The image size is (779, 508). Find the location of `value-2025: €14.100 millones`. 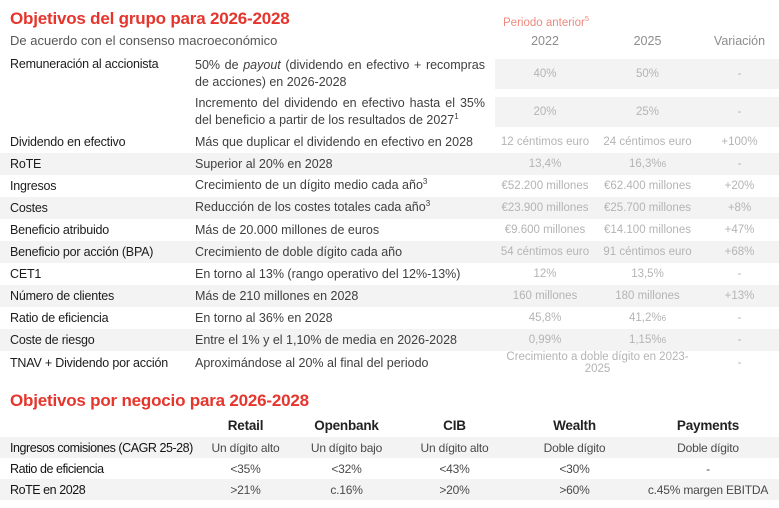

value-2025: €14.100 millones is located at coordinates (647, 230).